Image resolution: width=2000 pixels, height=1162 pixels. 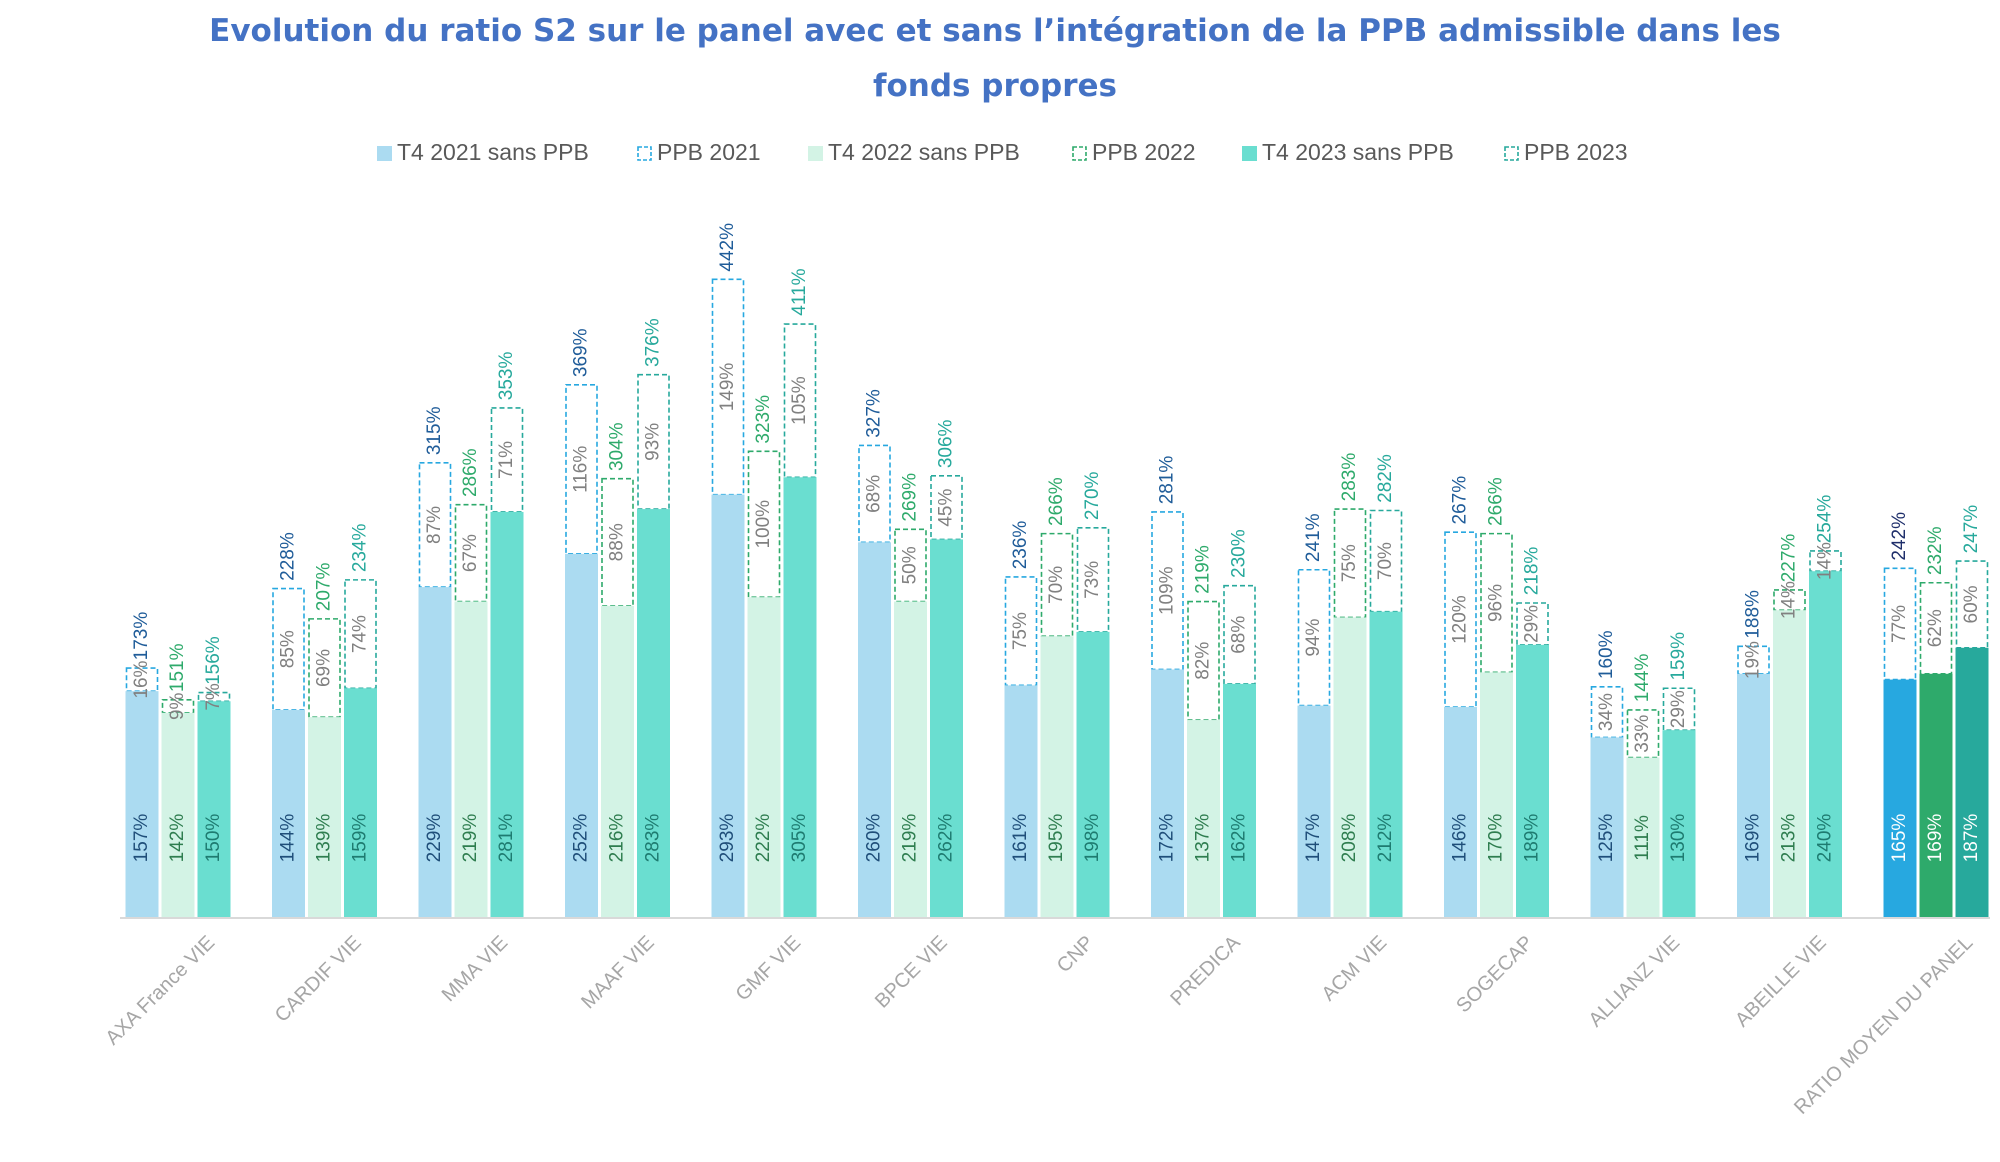 What do you see at coordinates (1205, 970) in the screenshot?
I see `category-label: PREDICA` at bounding box center [1205, 970].